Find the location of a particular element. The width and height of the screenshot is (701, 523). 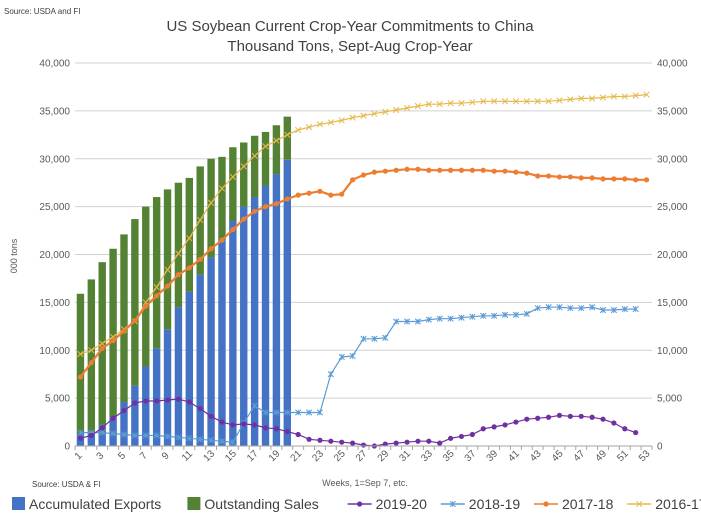

series-line is located at coordinates (358, 422).